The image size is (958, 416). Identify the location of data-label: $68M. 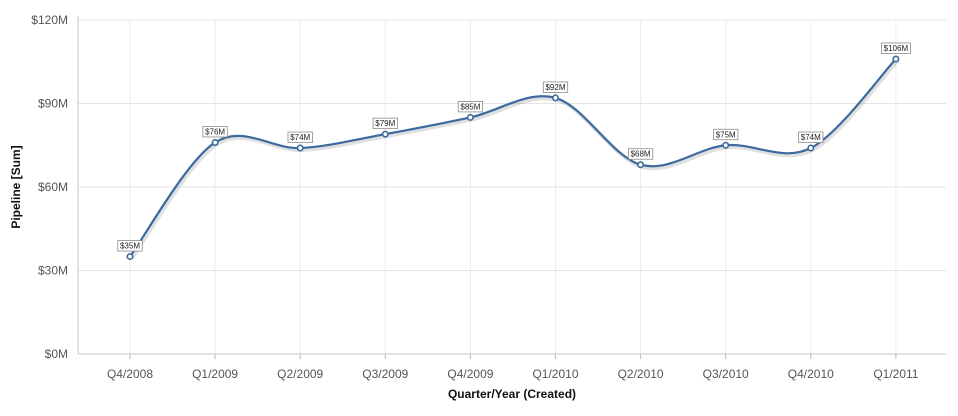
(641, 154).